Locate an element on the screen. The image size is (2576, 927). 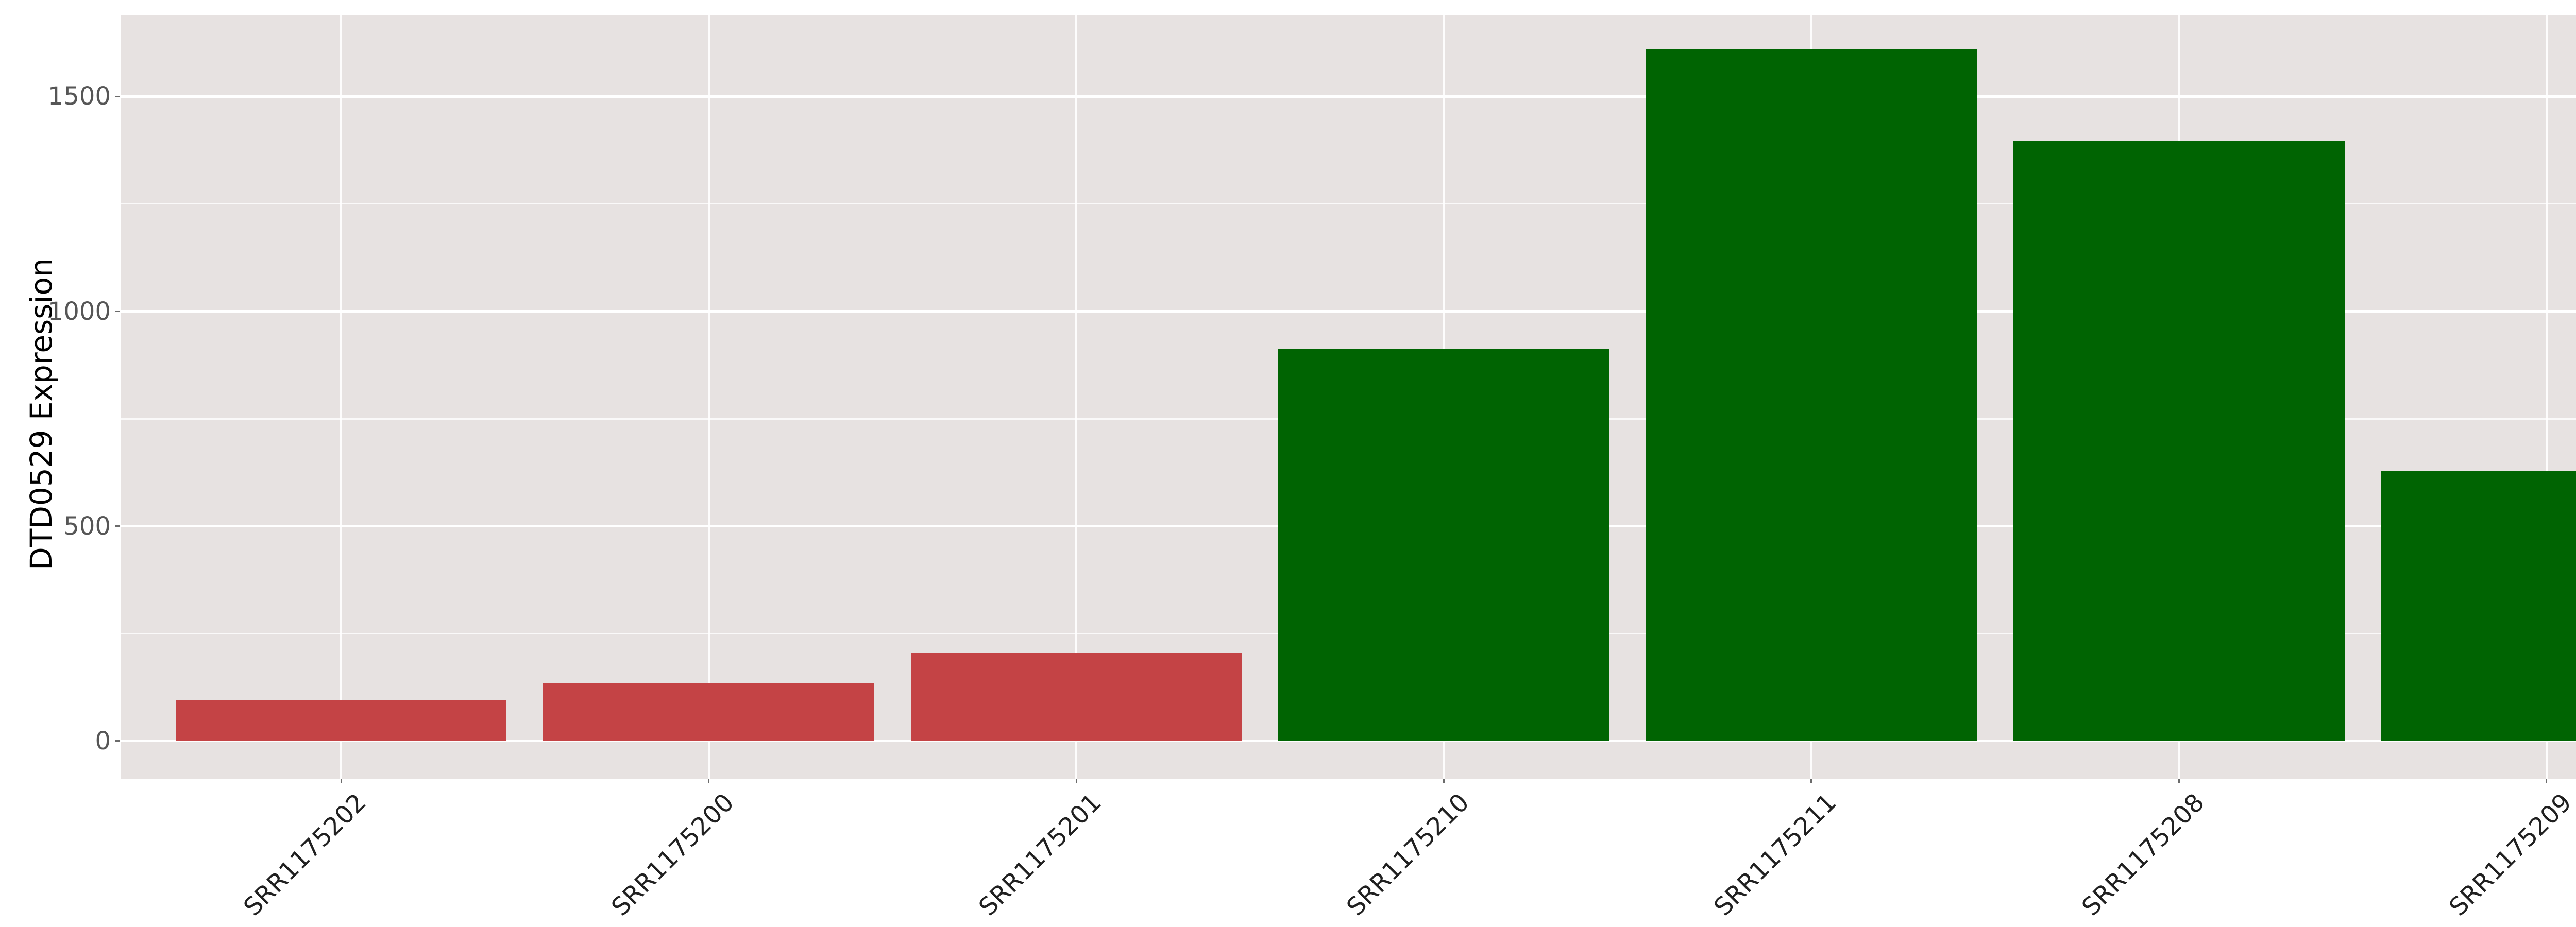
bar-SRR1175210 is located at coordinates (1443, 545).